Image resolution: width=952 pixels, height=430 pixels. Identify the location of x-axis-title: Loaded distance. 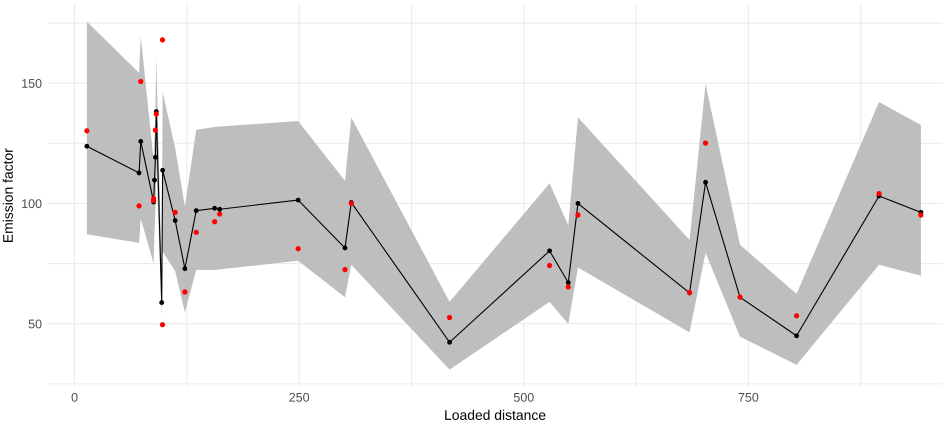
(495, 415).